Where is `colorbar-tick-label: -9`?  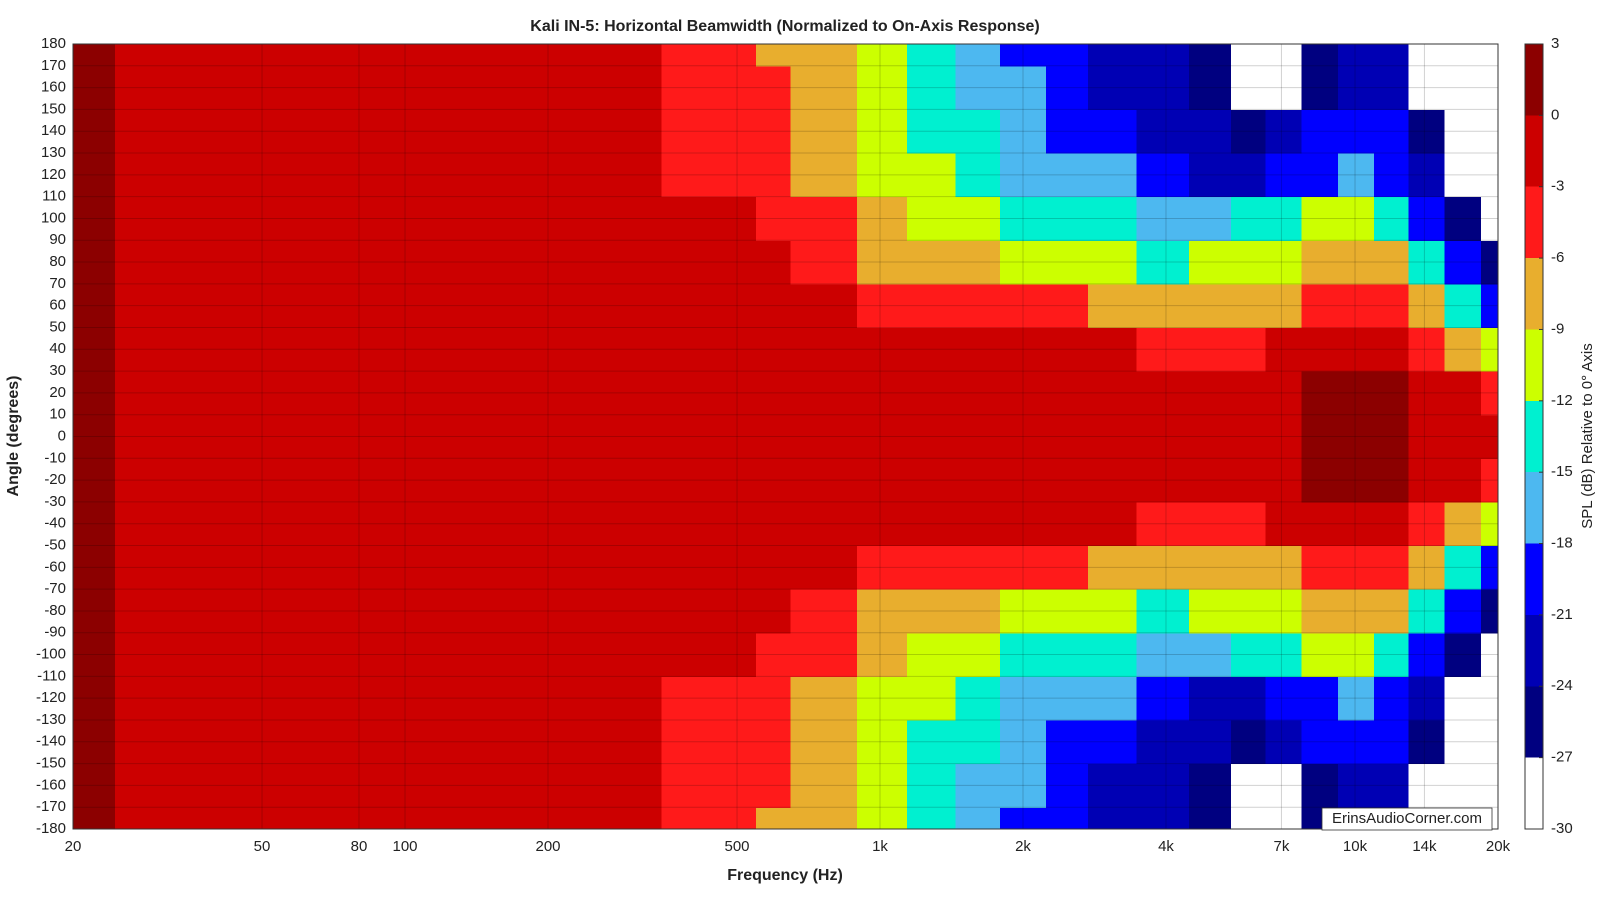 colorbar-tick-label: -9 is located at coordinates (1557, 328).